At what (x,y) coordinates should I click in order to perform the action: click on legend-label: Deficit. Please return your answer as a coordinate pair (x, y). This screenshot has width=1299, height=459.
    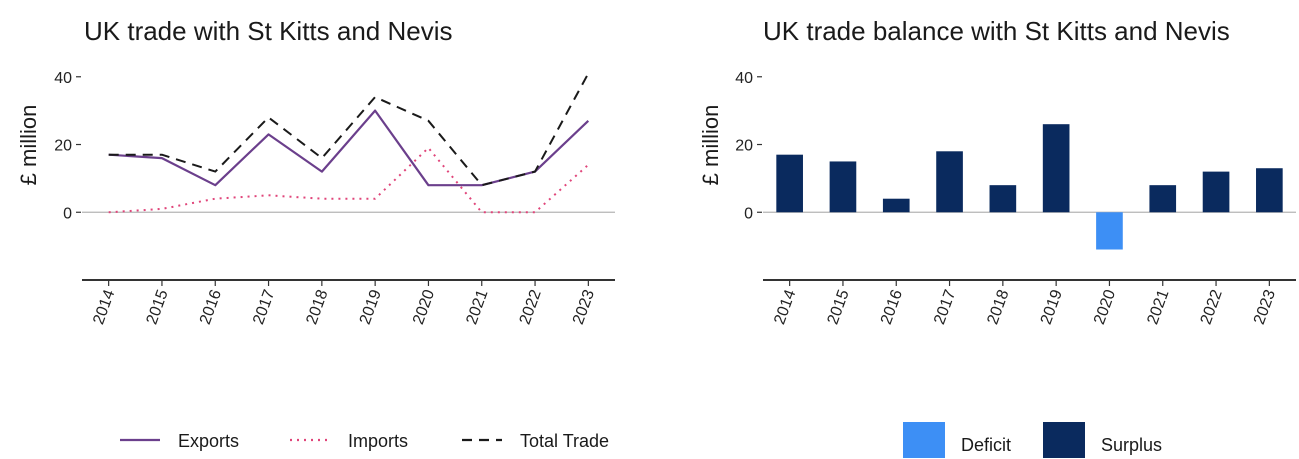
    Looking at the image, I should click on (986, 445).